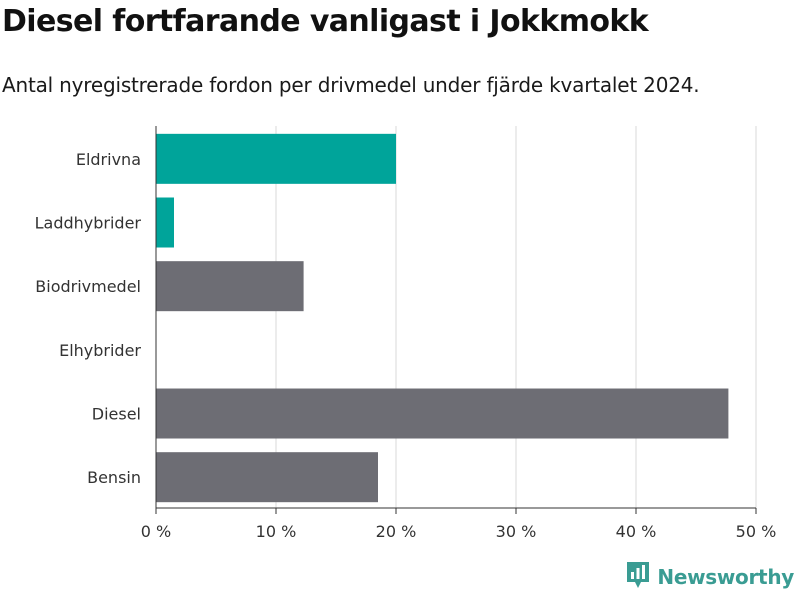 This screenshot has height=600, width=800. I want to click on x-tick-label: 40 %, so click(636, 531).